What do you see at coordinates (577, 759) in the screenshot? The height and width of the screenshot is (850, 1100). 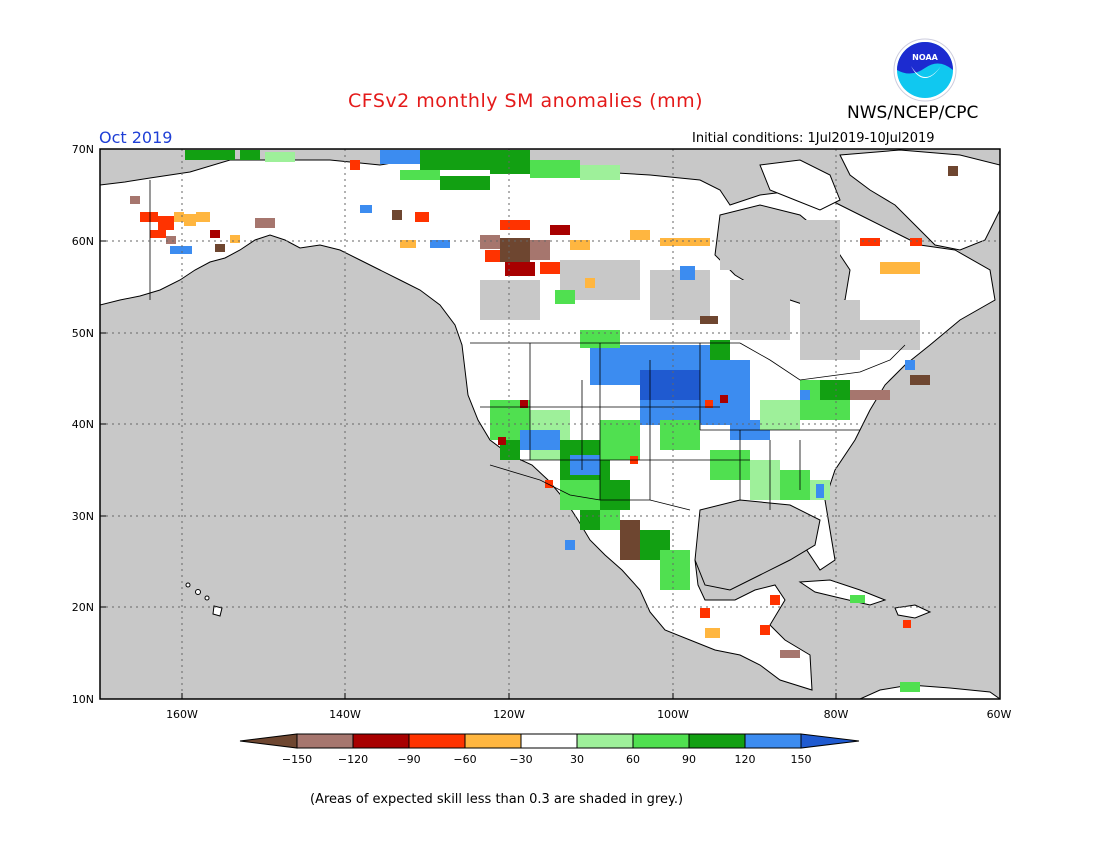 I see `legend-tick-label: 30` at bounding box center [577, 759].